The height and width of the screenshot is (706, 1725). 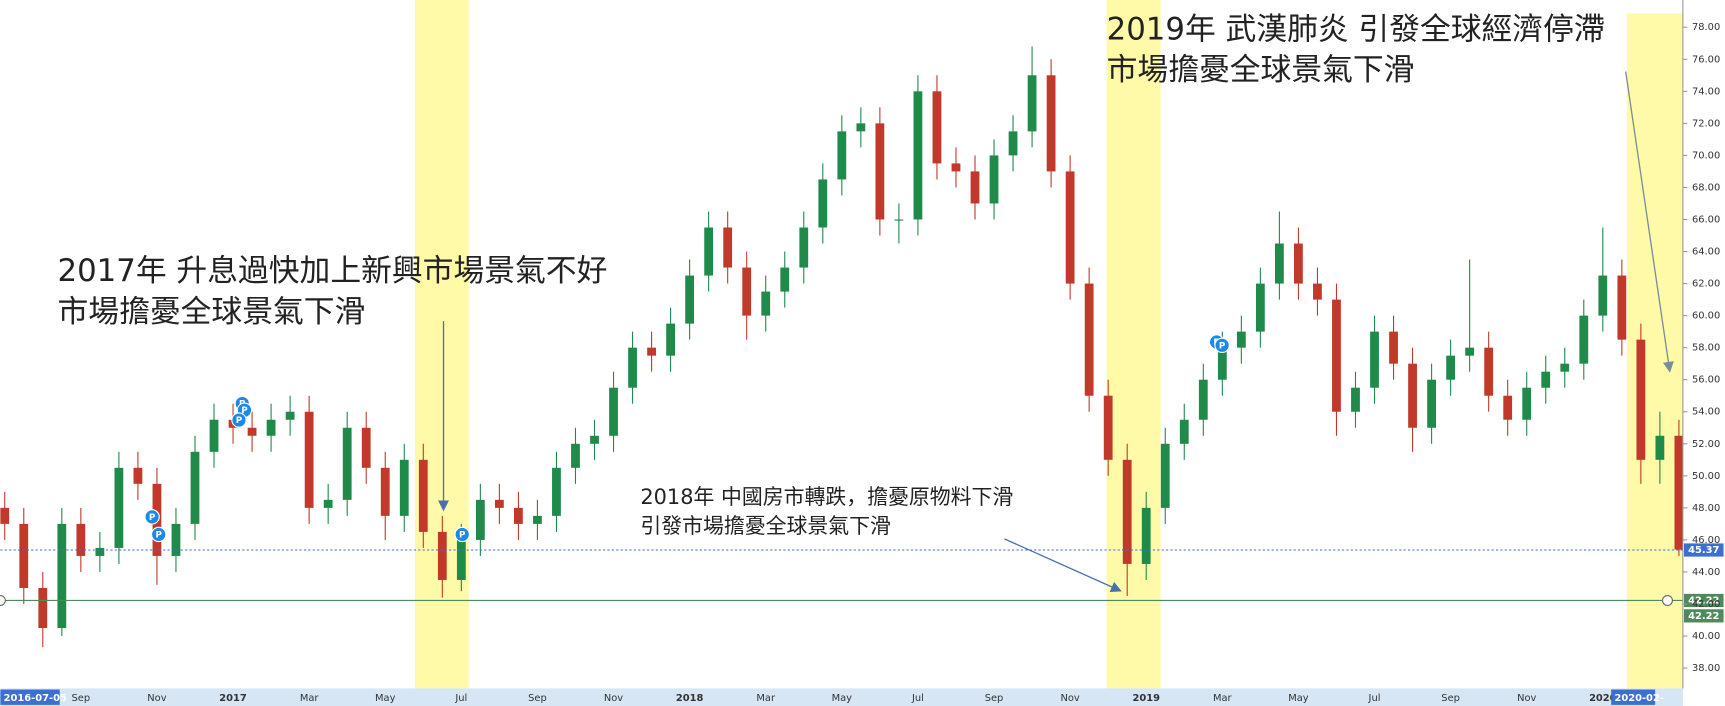 I want to click on x-tick-label: 2017, so click(x=233, y=698).